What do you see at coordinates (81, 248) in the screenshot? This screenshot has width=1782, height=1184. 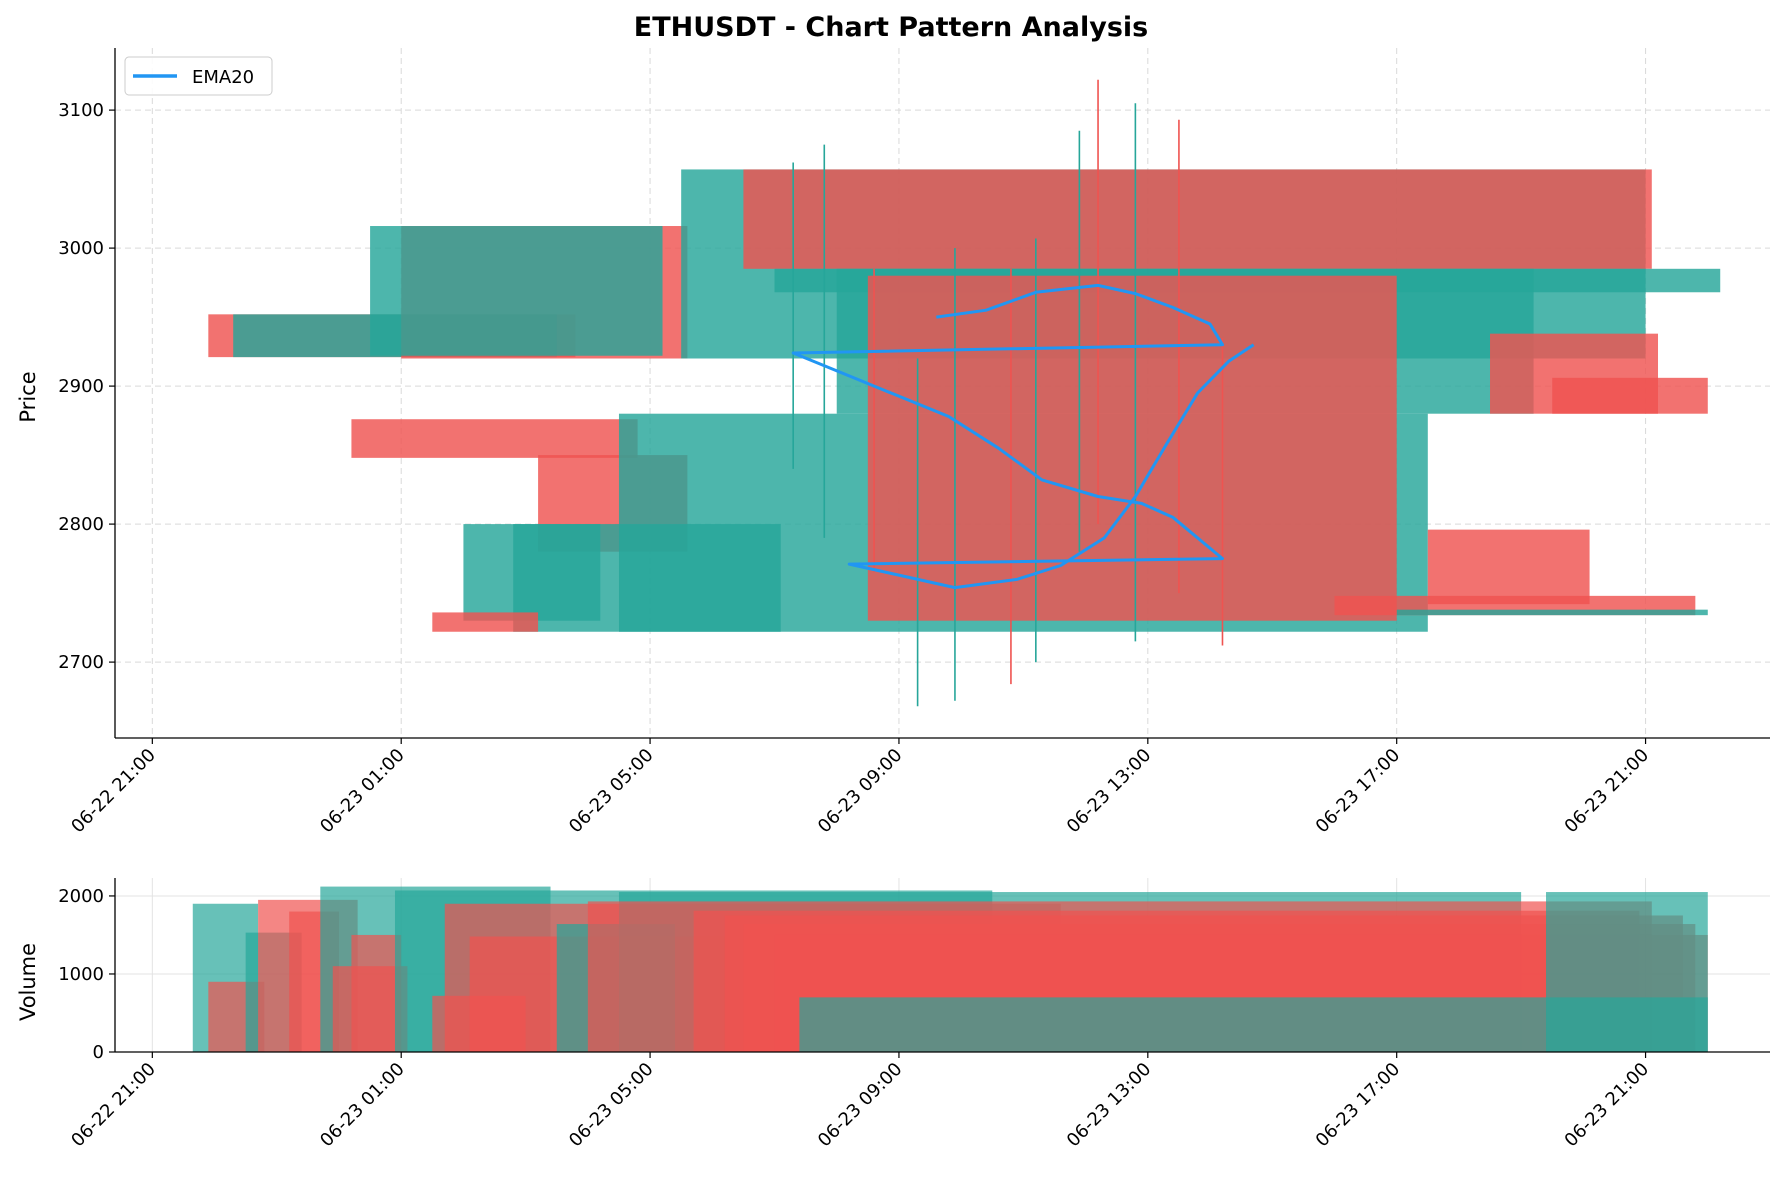 I see `price-y-tick-label: 3000` at bounding box center [81, 248].